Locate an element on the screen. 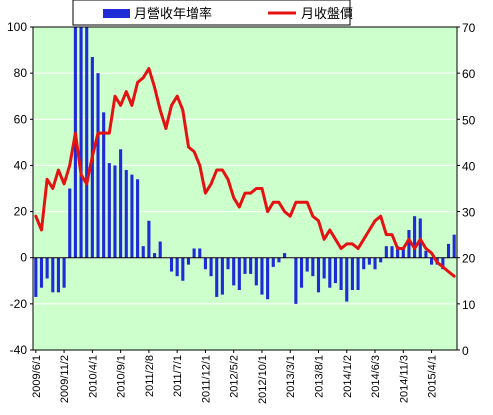  x-tick-label: 2011/2/8 is located at coordinates (150, 376).